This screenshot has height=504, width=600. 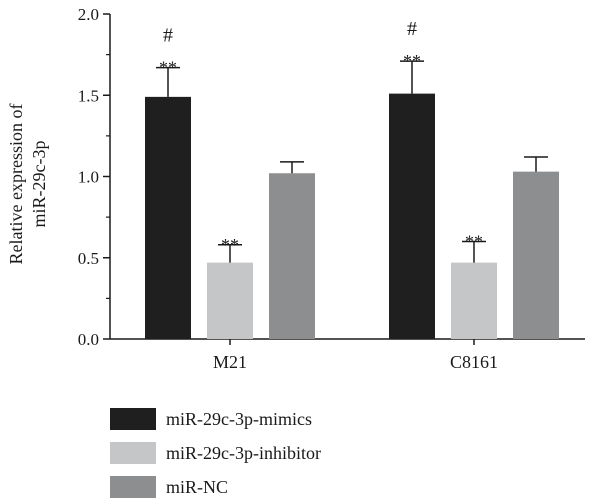 I want to click on legend-item: miR-29c-3p-mimics, so click(x=211, y=419).